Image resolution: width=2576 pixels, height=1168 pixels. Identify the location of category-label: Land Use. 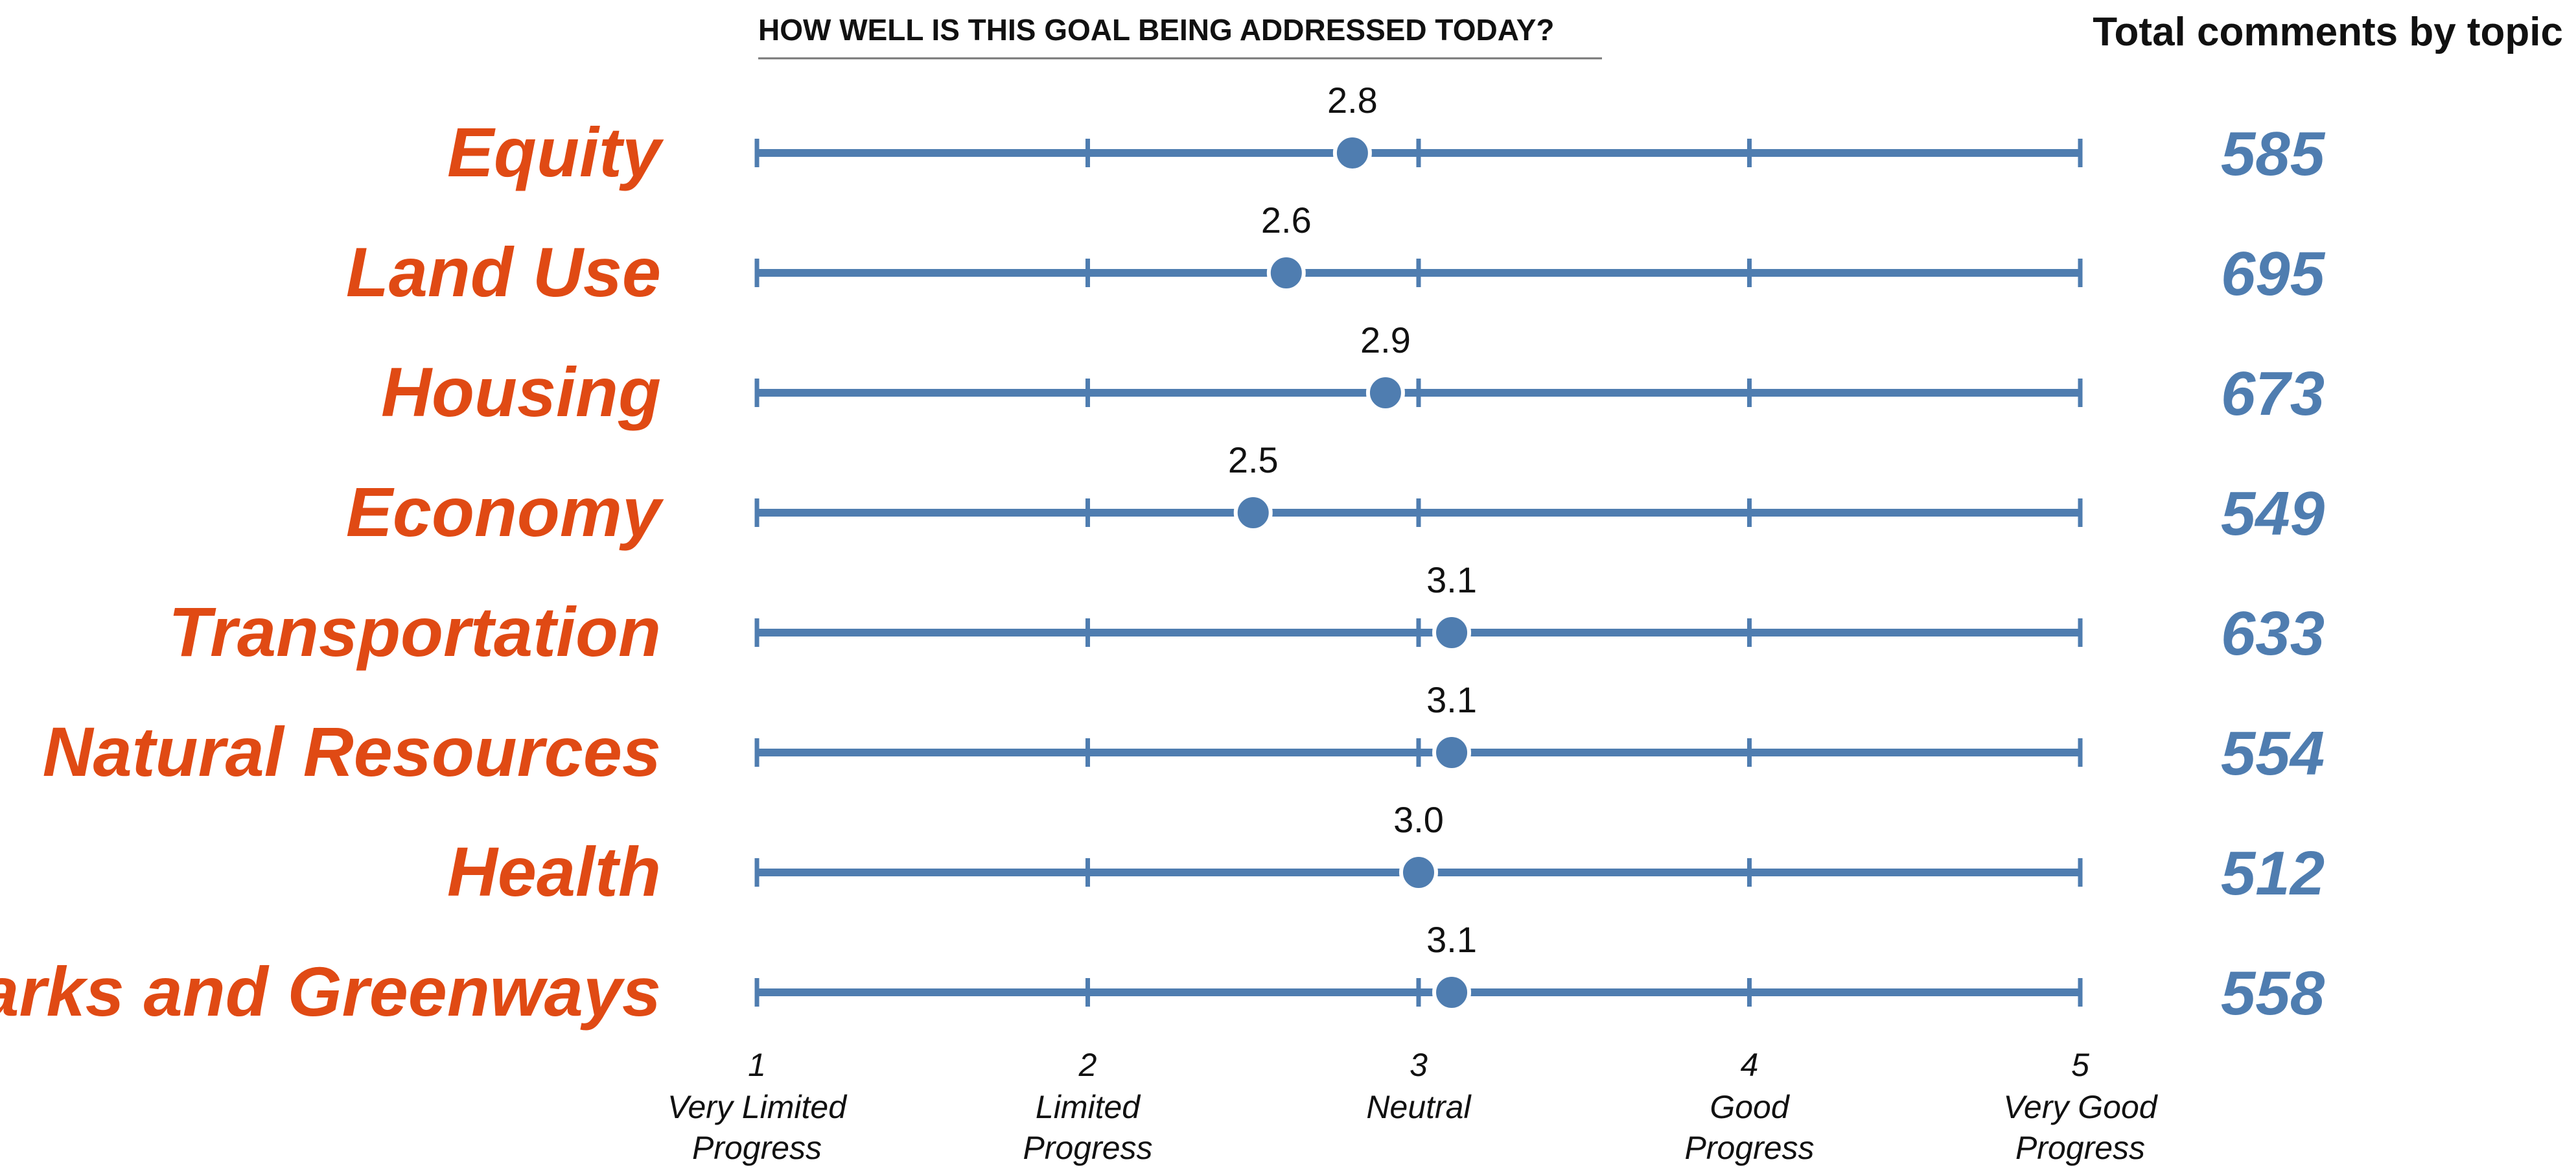
(504, 272).